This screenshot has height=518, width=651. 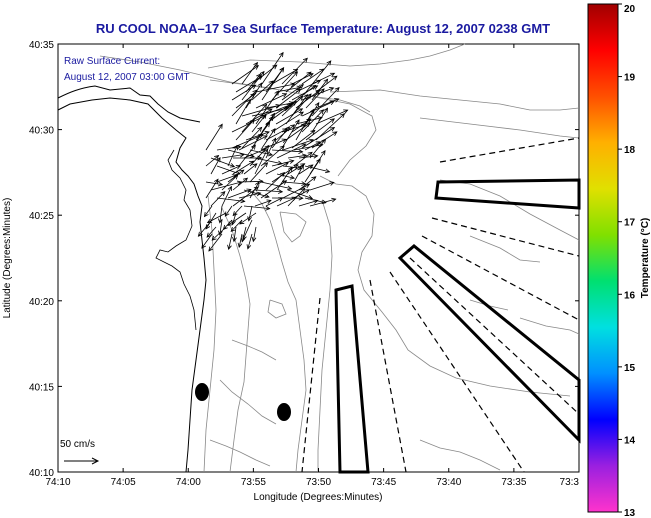 What do you see at coordinates (123, 482) in the screenshot?
I see `x-tick-label: 74:05` at bounding box center [123, 482].